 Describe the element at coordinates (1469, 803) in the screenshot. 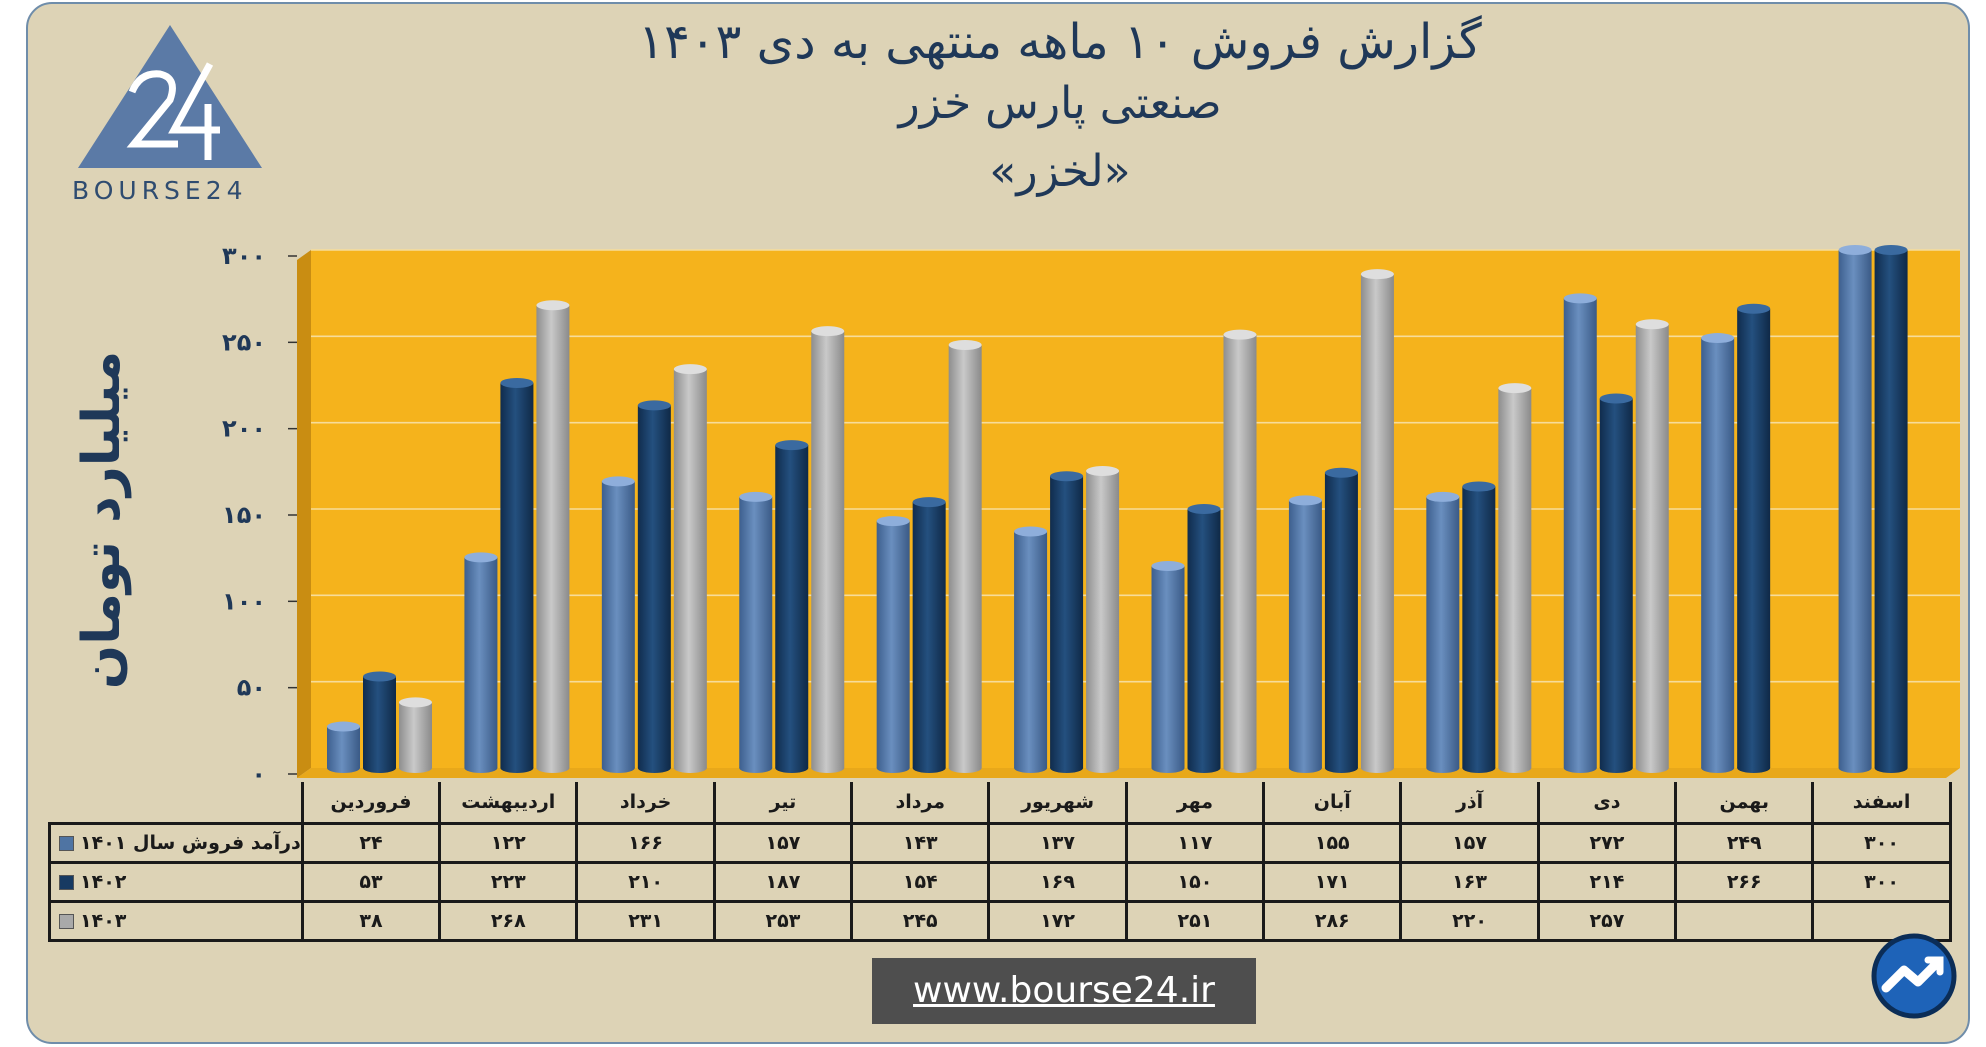

I see `x-tick-label: آذر` at that location.